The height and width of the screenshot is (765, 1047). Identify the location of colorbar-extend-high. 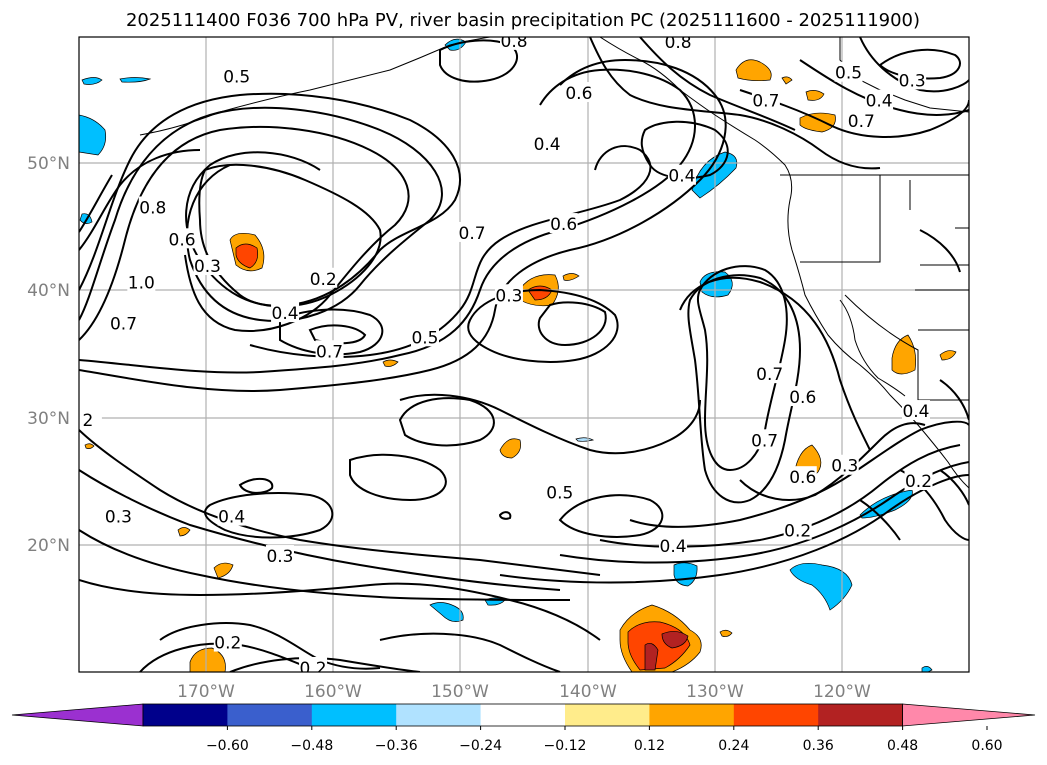
(969, 715).